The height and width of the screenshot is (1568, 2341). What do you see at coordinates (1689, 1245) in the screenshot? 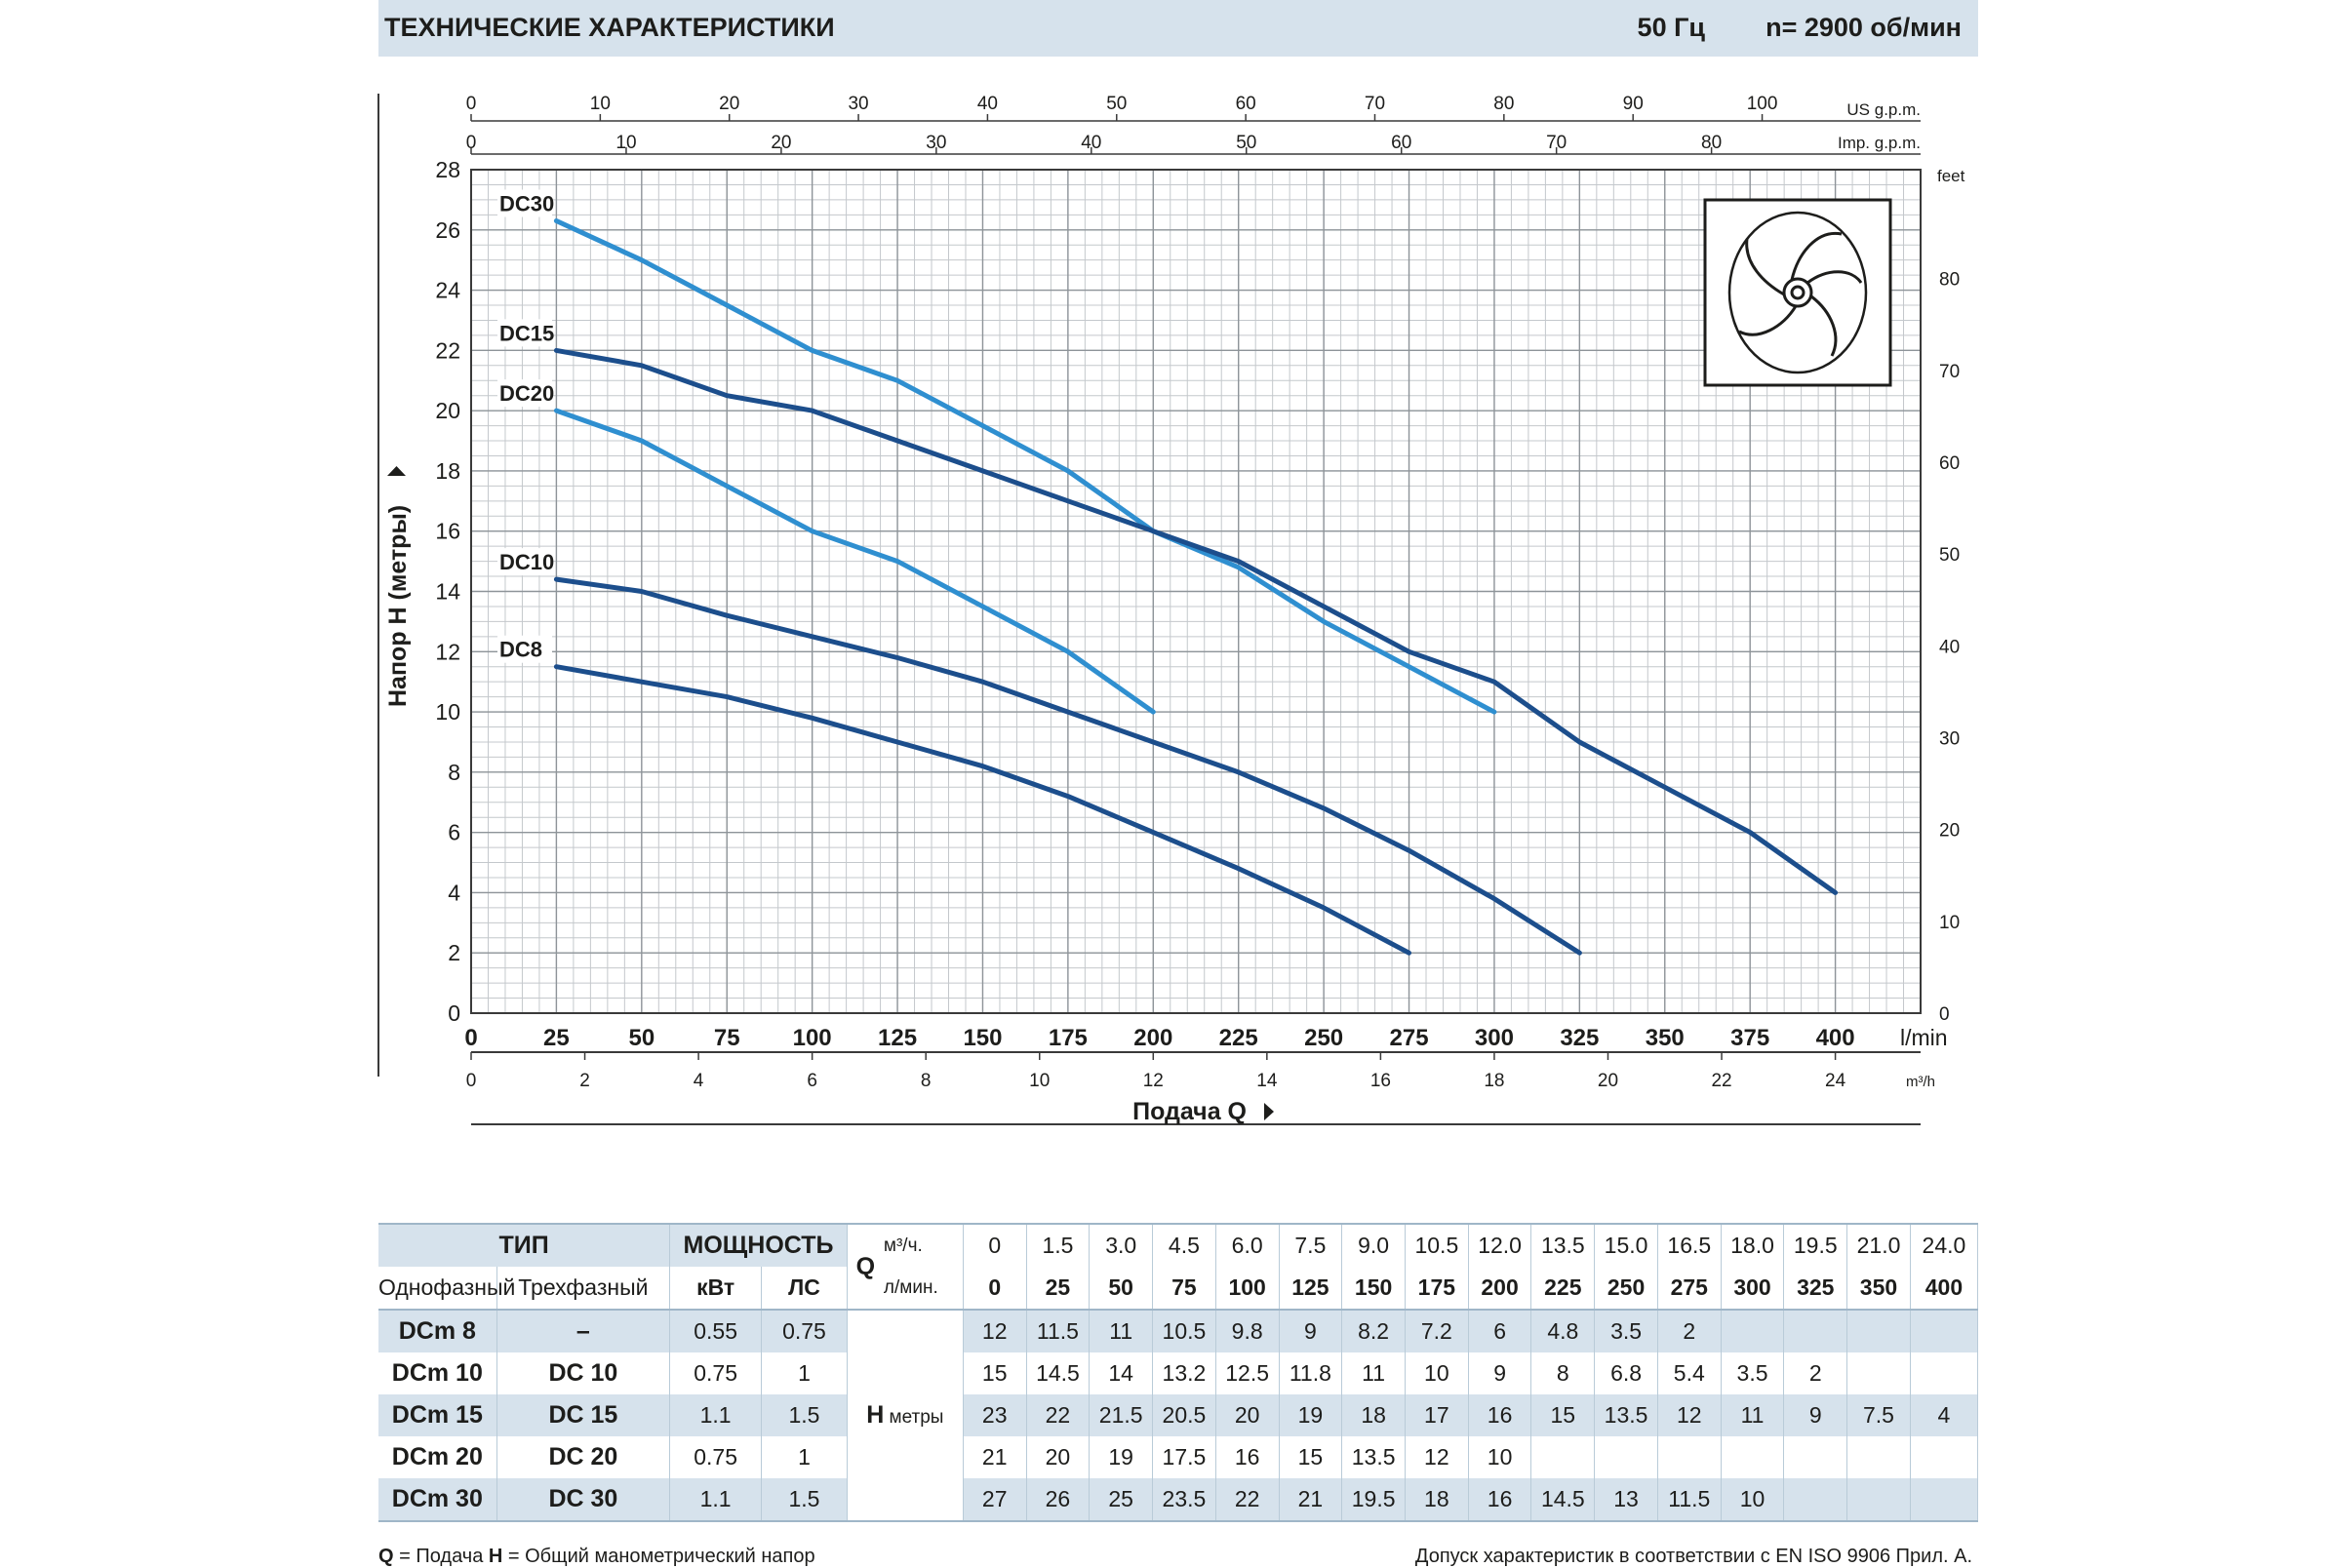
I see `q-m3h-value: 16.5` at bounding box center [1689, 1245].